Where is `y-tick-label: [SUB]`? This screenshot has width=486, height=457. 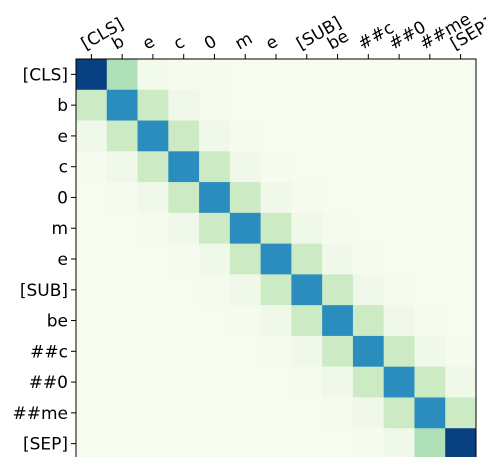
y-tick-label: [SUB] is located at coordinates (44, 291).